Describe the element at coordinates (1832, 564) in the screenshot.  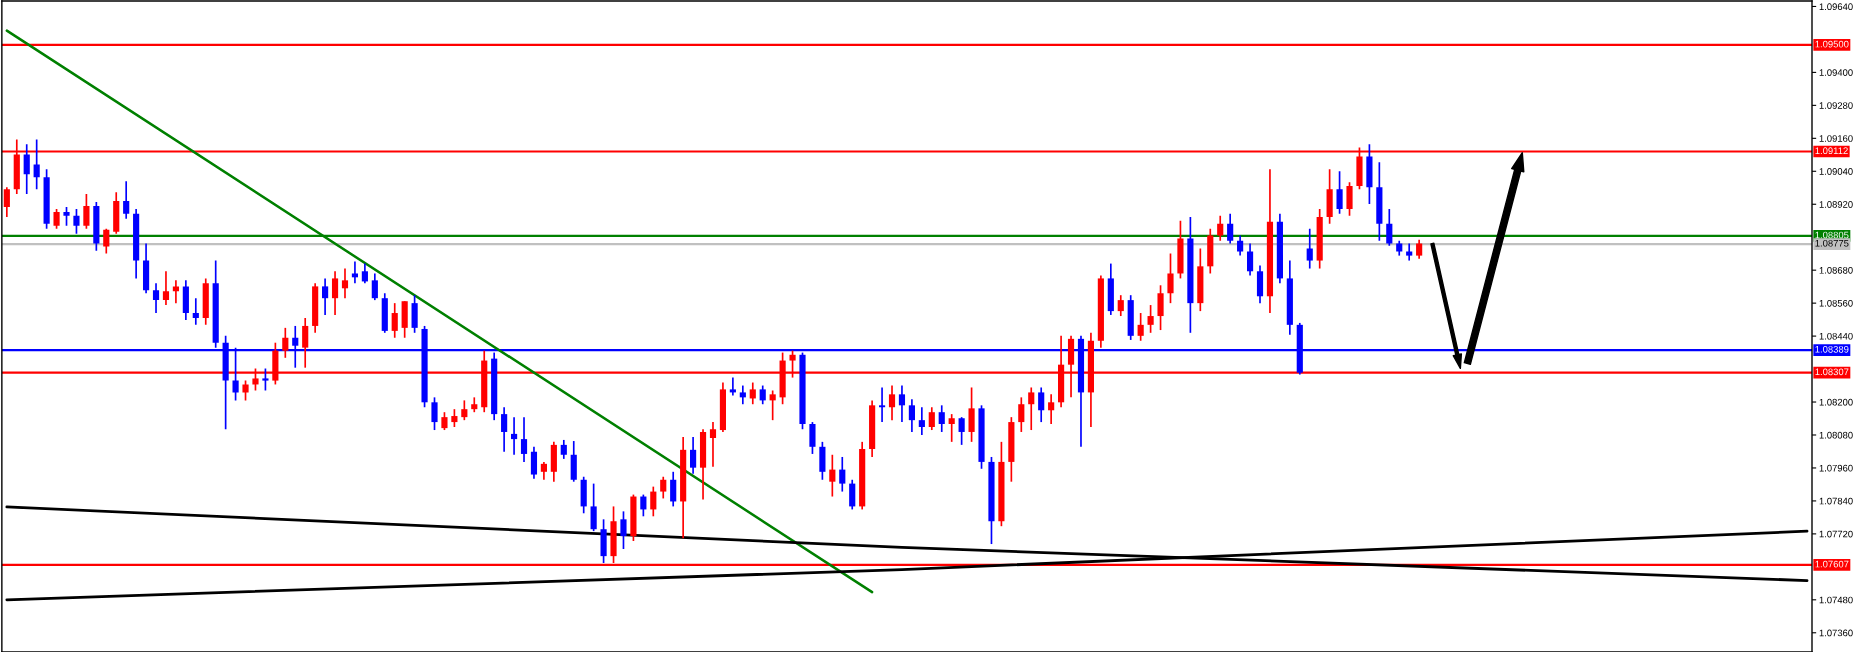
I see `ref-line-label: 1.07607` at that location.